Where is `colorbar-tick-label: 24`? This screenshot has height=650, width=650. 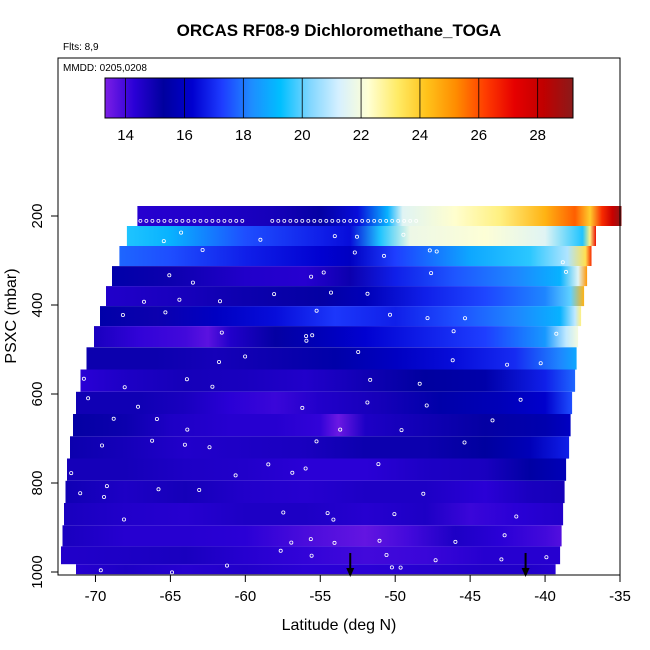 colorbar-tick-label: 24 is located at coordinates (420, 135).